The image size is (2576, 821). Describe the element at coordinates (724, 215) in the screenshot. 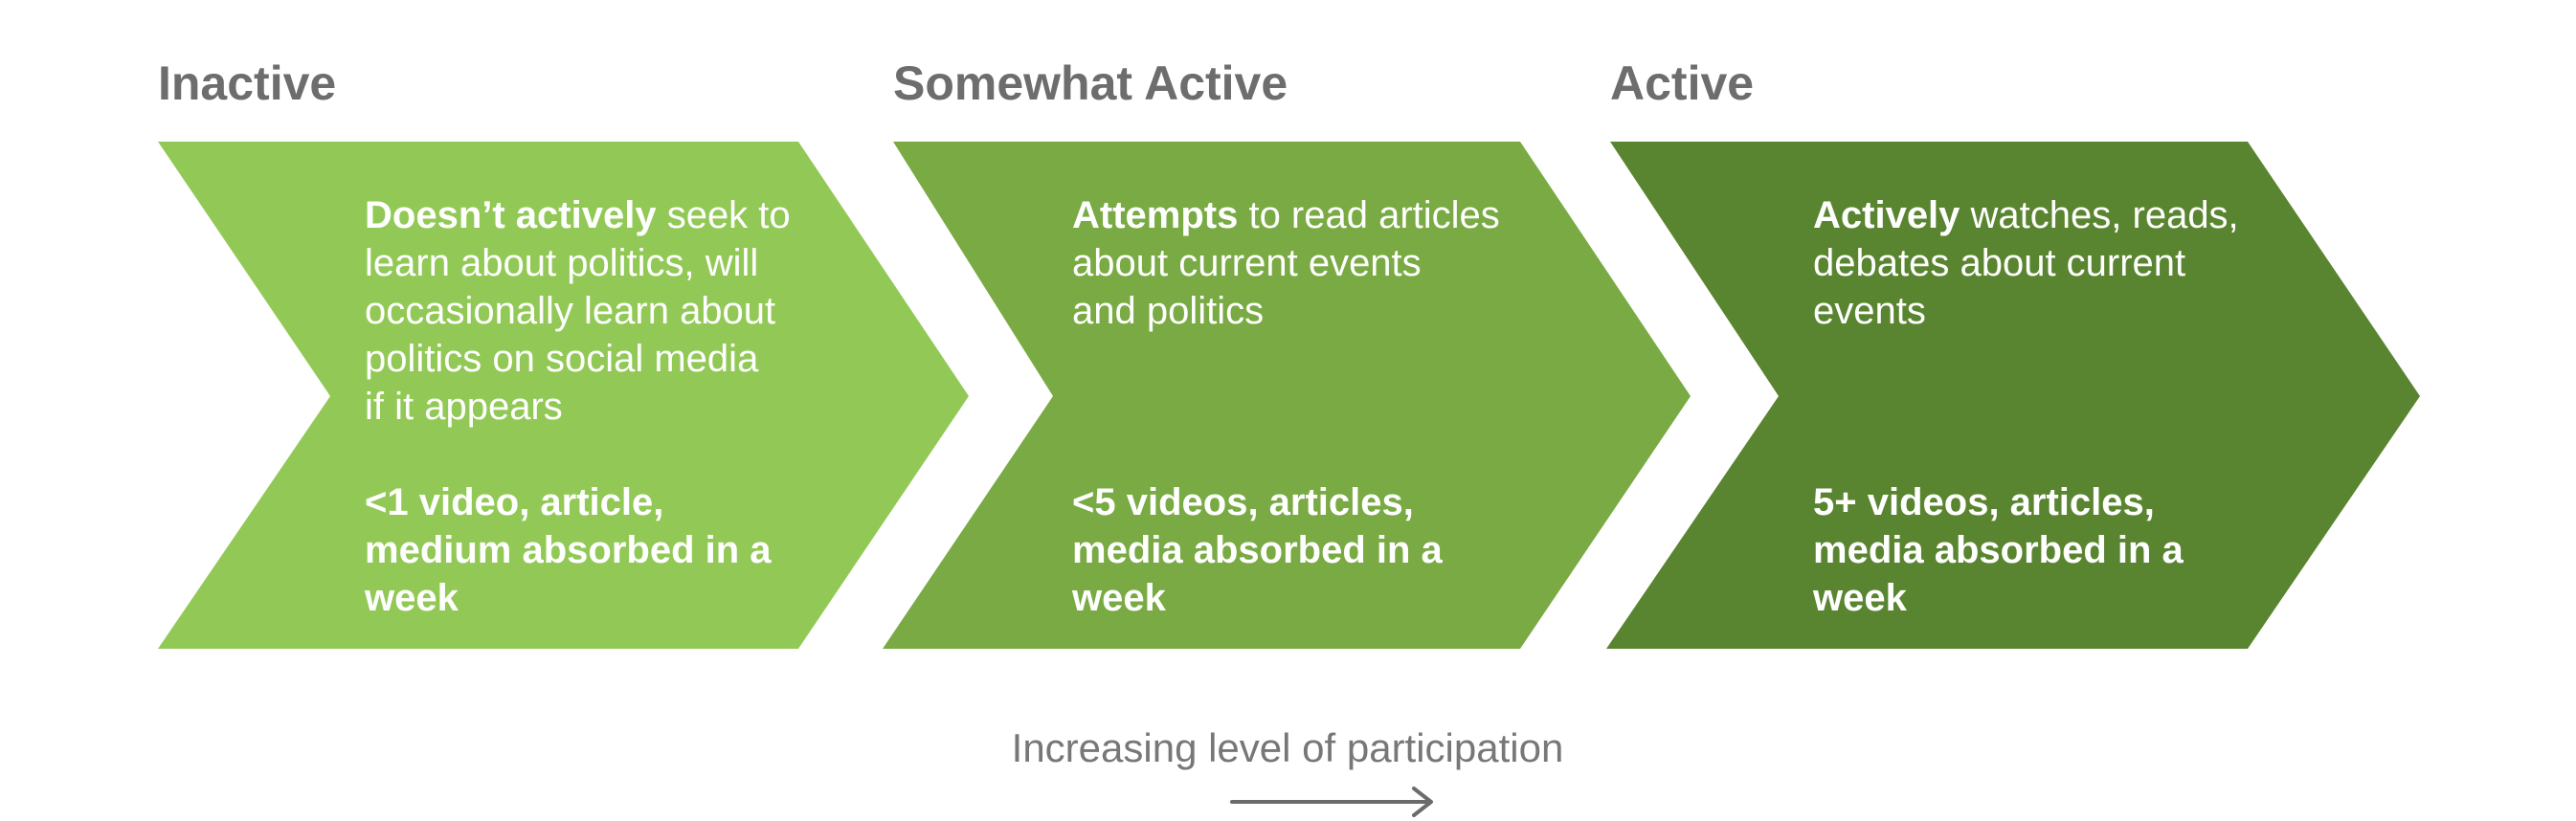

I see `description-line: seek to` at that location.